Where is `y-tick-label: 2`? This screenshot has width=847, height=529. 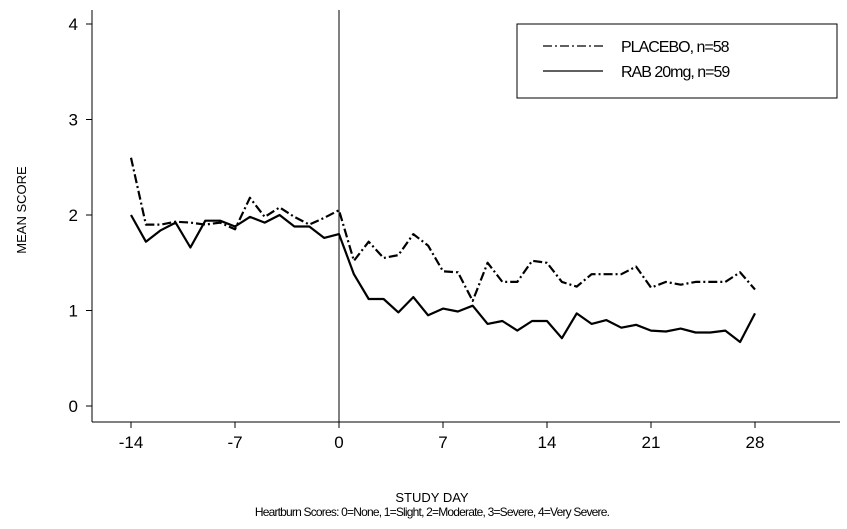 y-tick-label: 2 is located at coordinates (73, 215).